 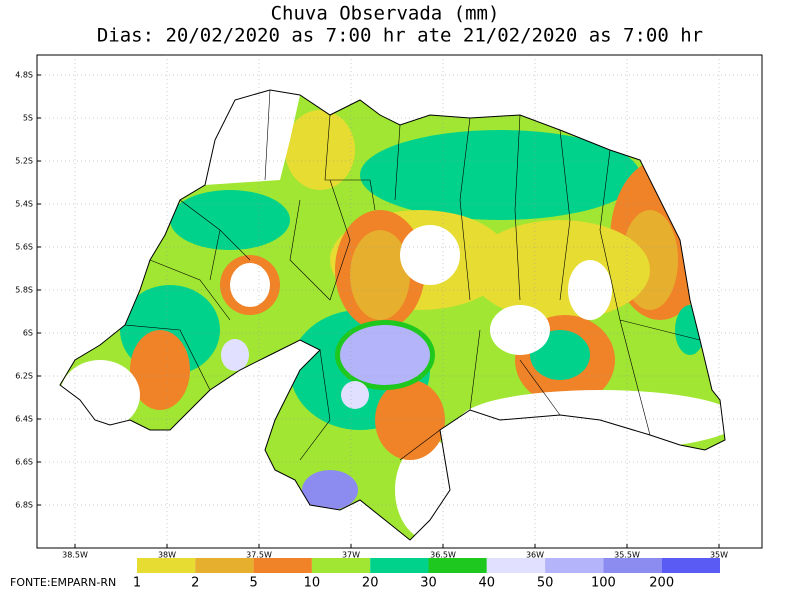 What do you see at coordinates (63, 582) in the screenshot?
I see `source-note: FONTE:EMPARN-RN` at bounding box center [63, 582].